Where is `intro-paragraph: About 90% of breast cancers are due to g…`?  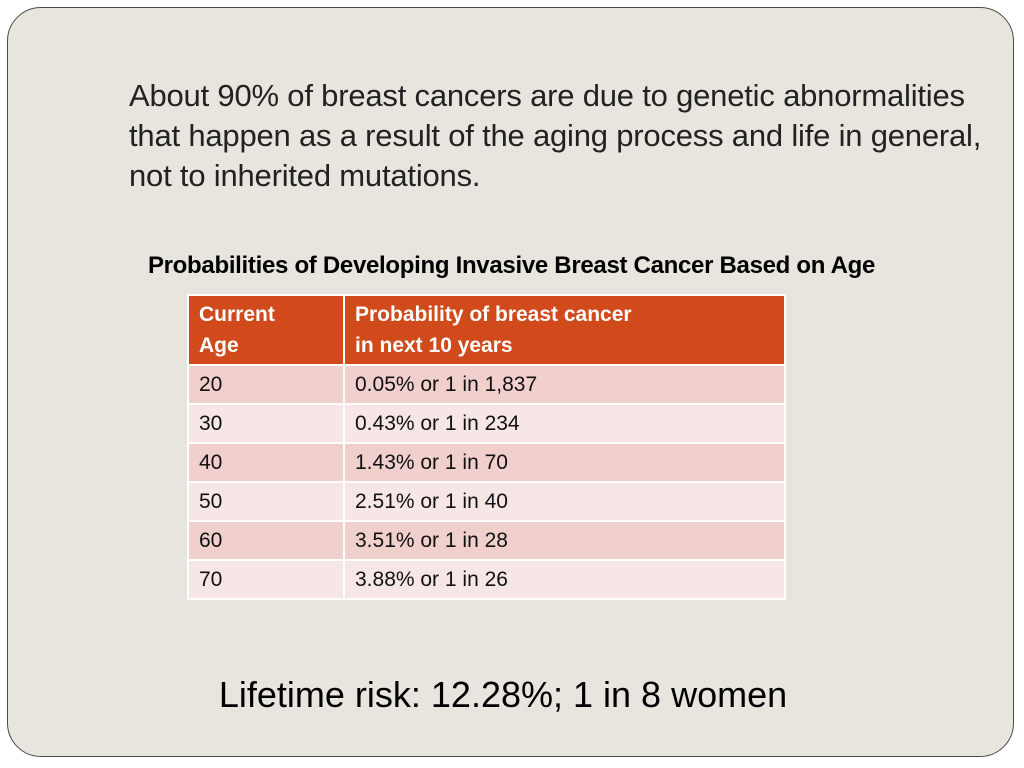 intro-paragraph: About 90% of breast cancers are due to g… is located at coordinates (555, 135).